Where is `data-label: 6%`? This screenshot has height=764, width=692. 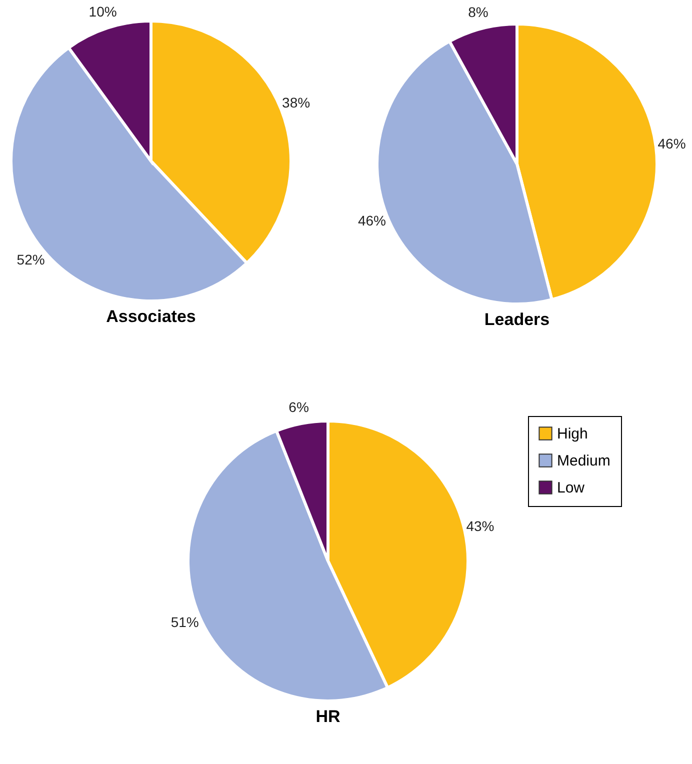
data-label: 6% is located at coordinates (298, 406).